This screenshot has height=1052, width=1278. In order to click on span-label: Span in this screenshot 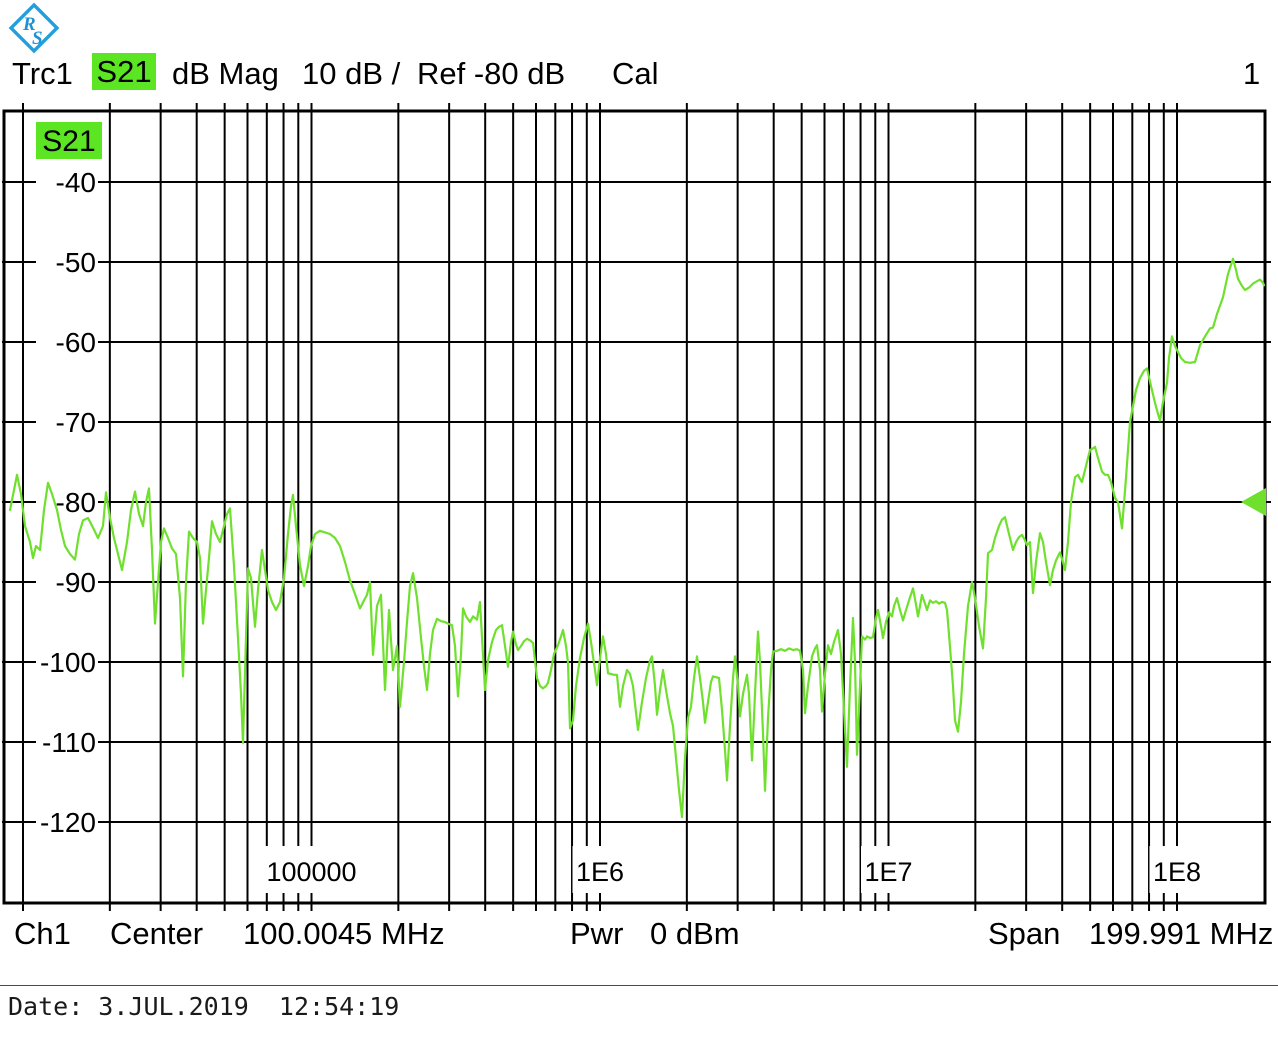, I will do `click(1024, 933)`.